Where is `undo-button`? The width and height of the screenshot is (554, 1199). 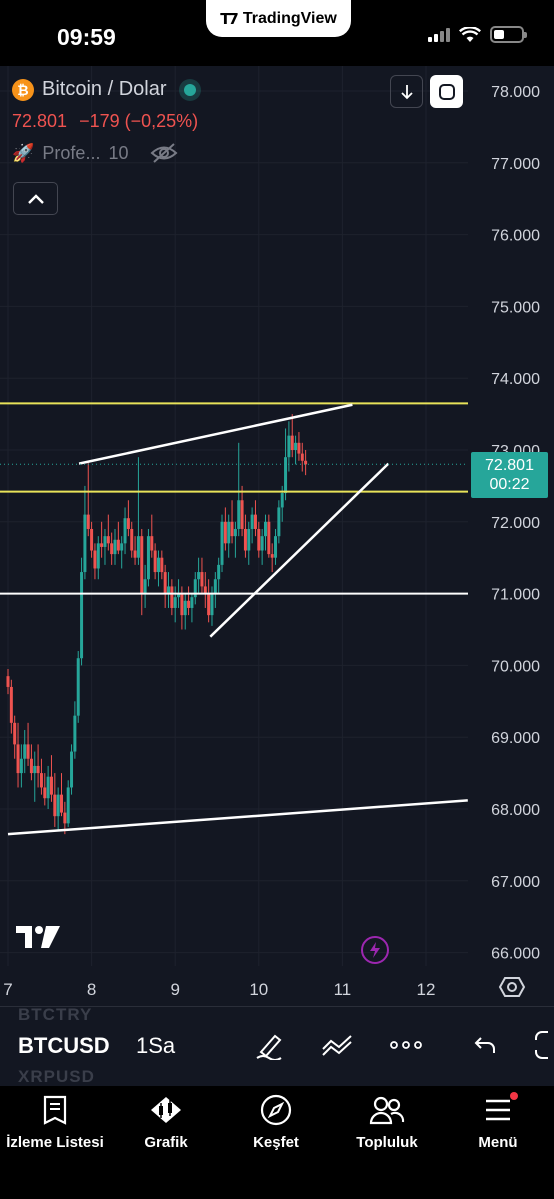
undo-button is located at coordinates (485, 1045).